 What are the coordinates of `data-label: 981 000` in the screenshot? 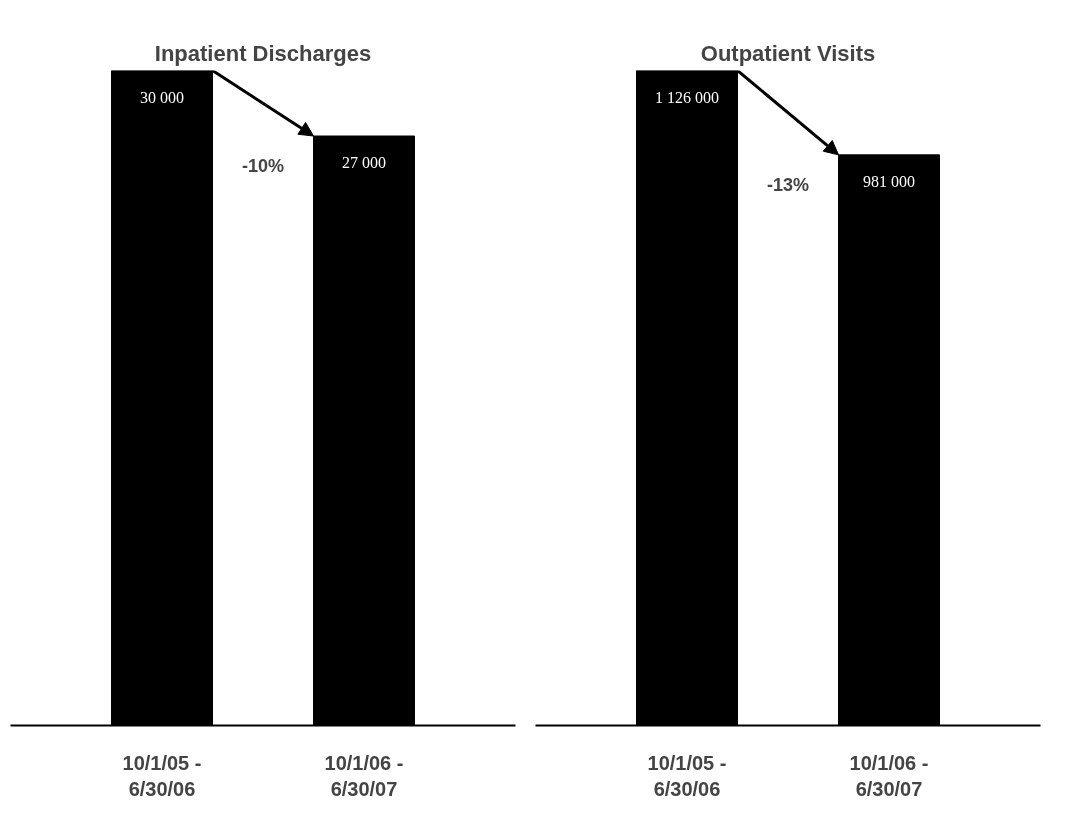 It's located at (889, 181).